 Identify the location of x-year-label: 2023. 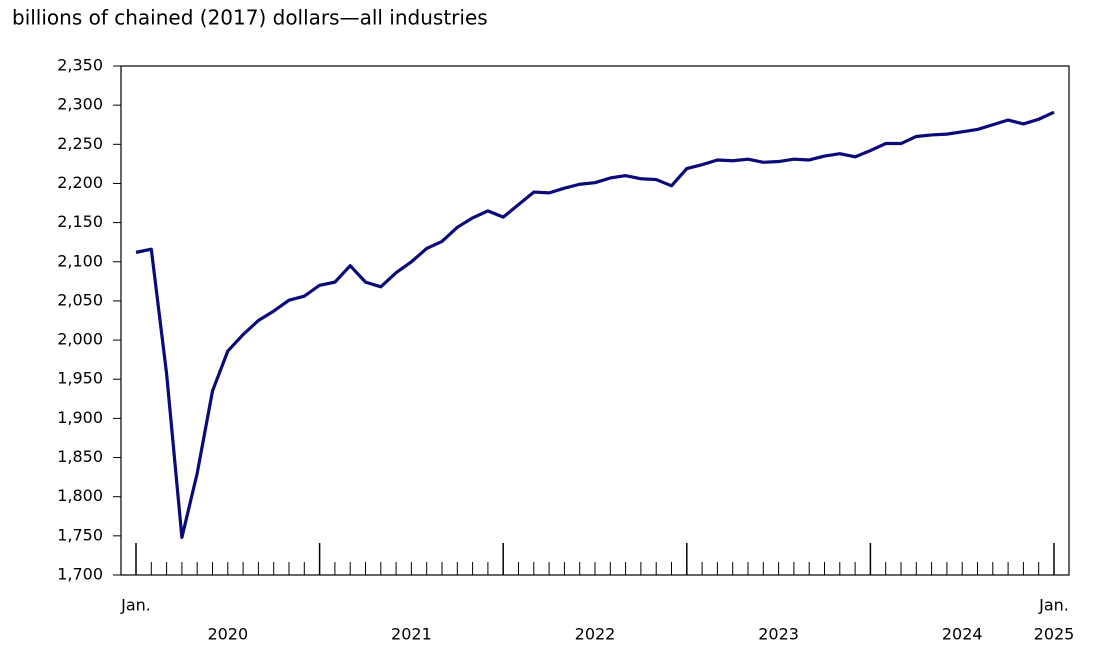
(778, 634).